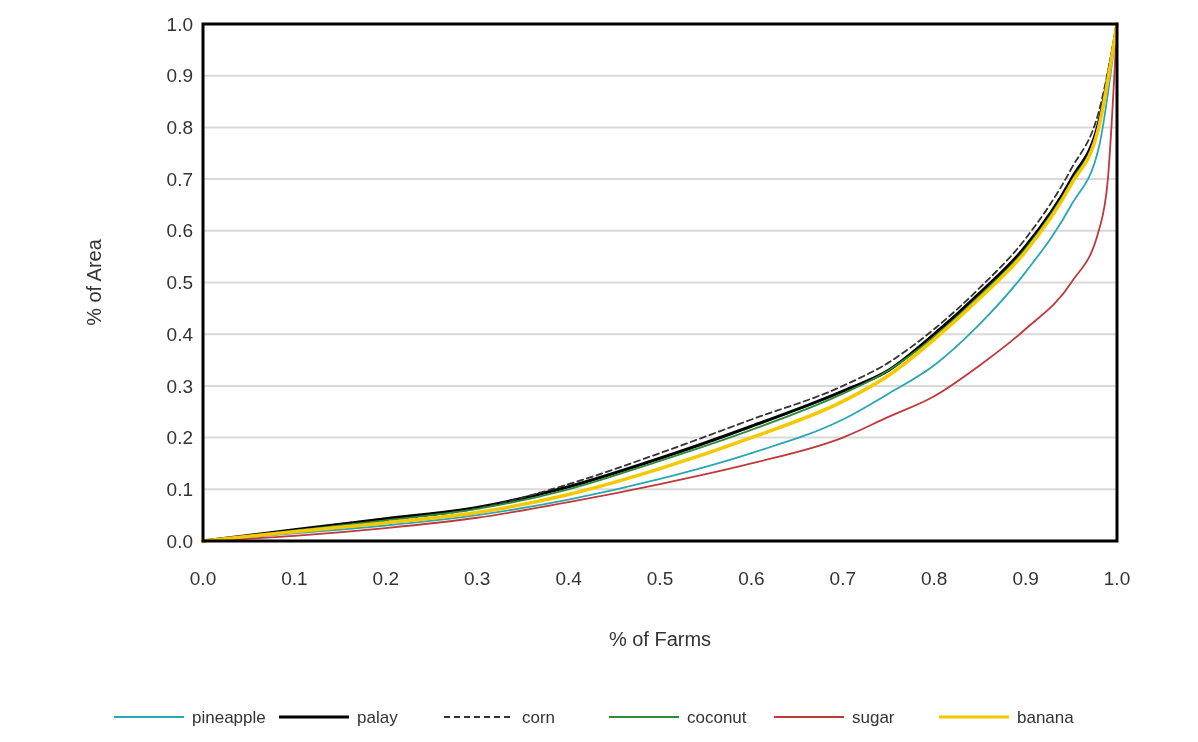 The height and width of the screenshot is (742, 1198). Describe the element at coordinates (660, 639) in the screenshot. I see `x-axis-title: % of Farms` at that location.